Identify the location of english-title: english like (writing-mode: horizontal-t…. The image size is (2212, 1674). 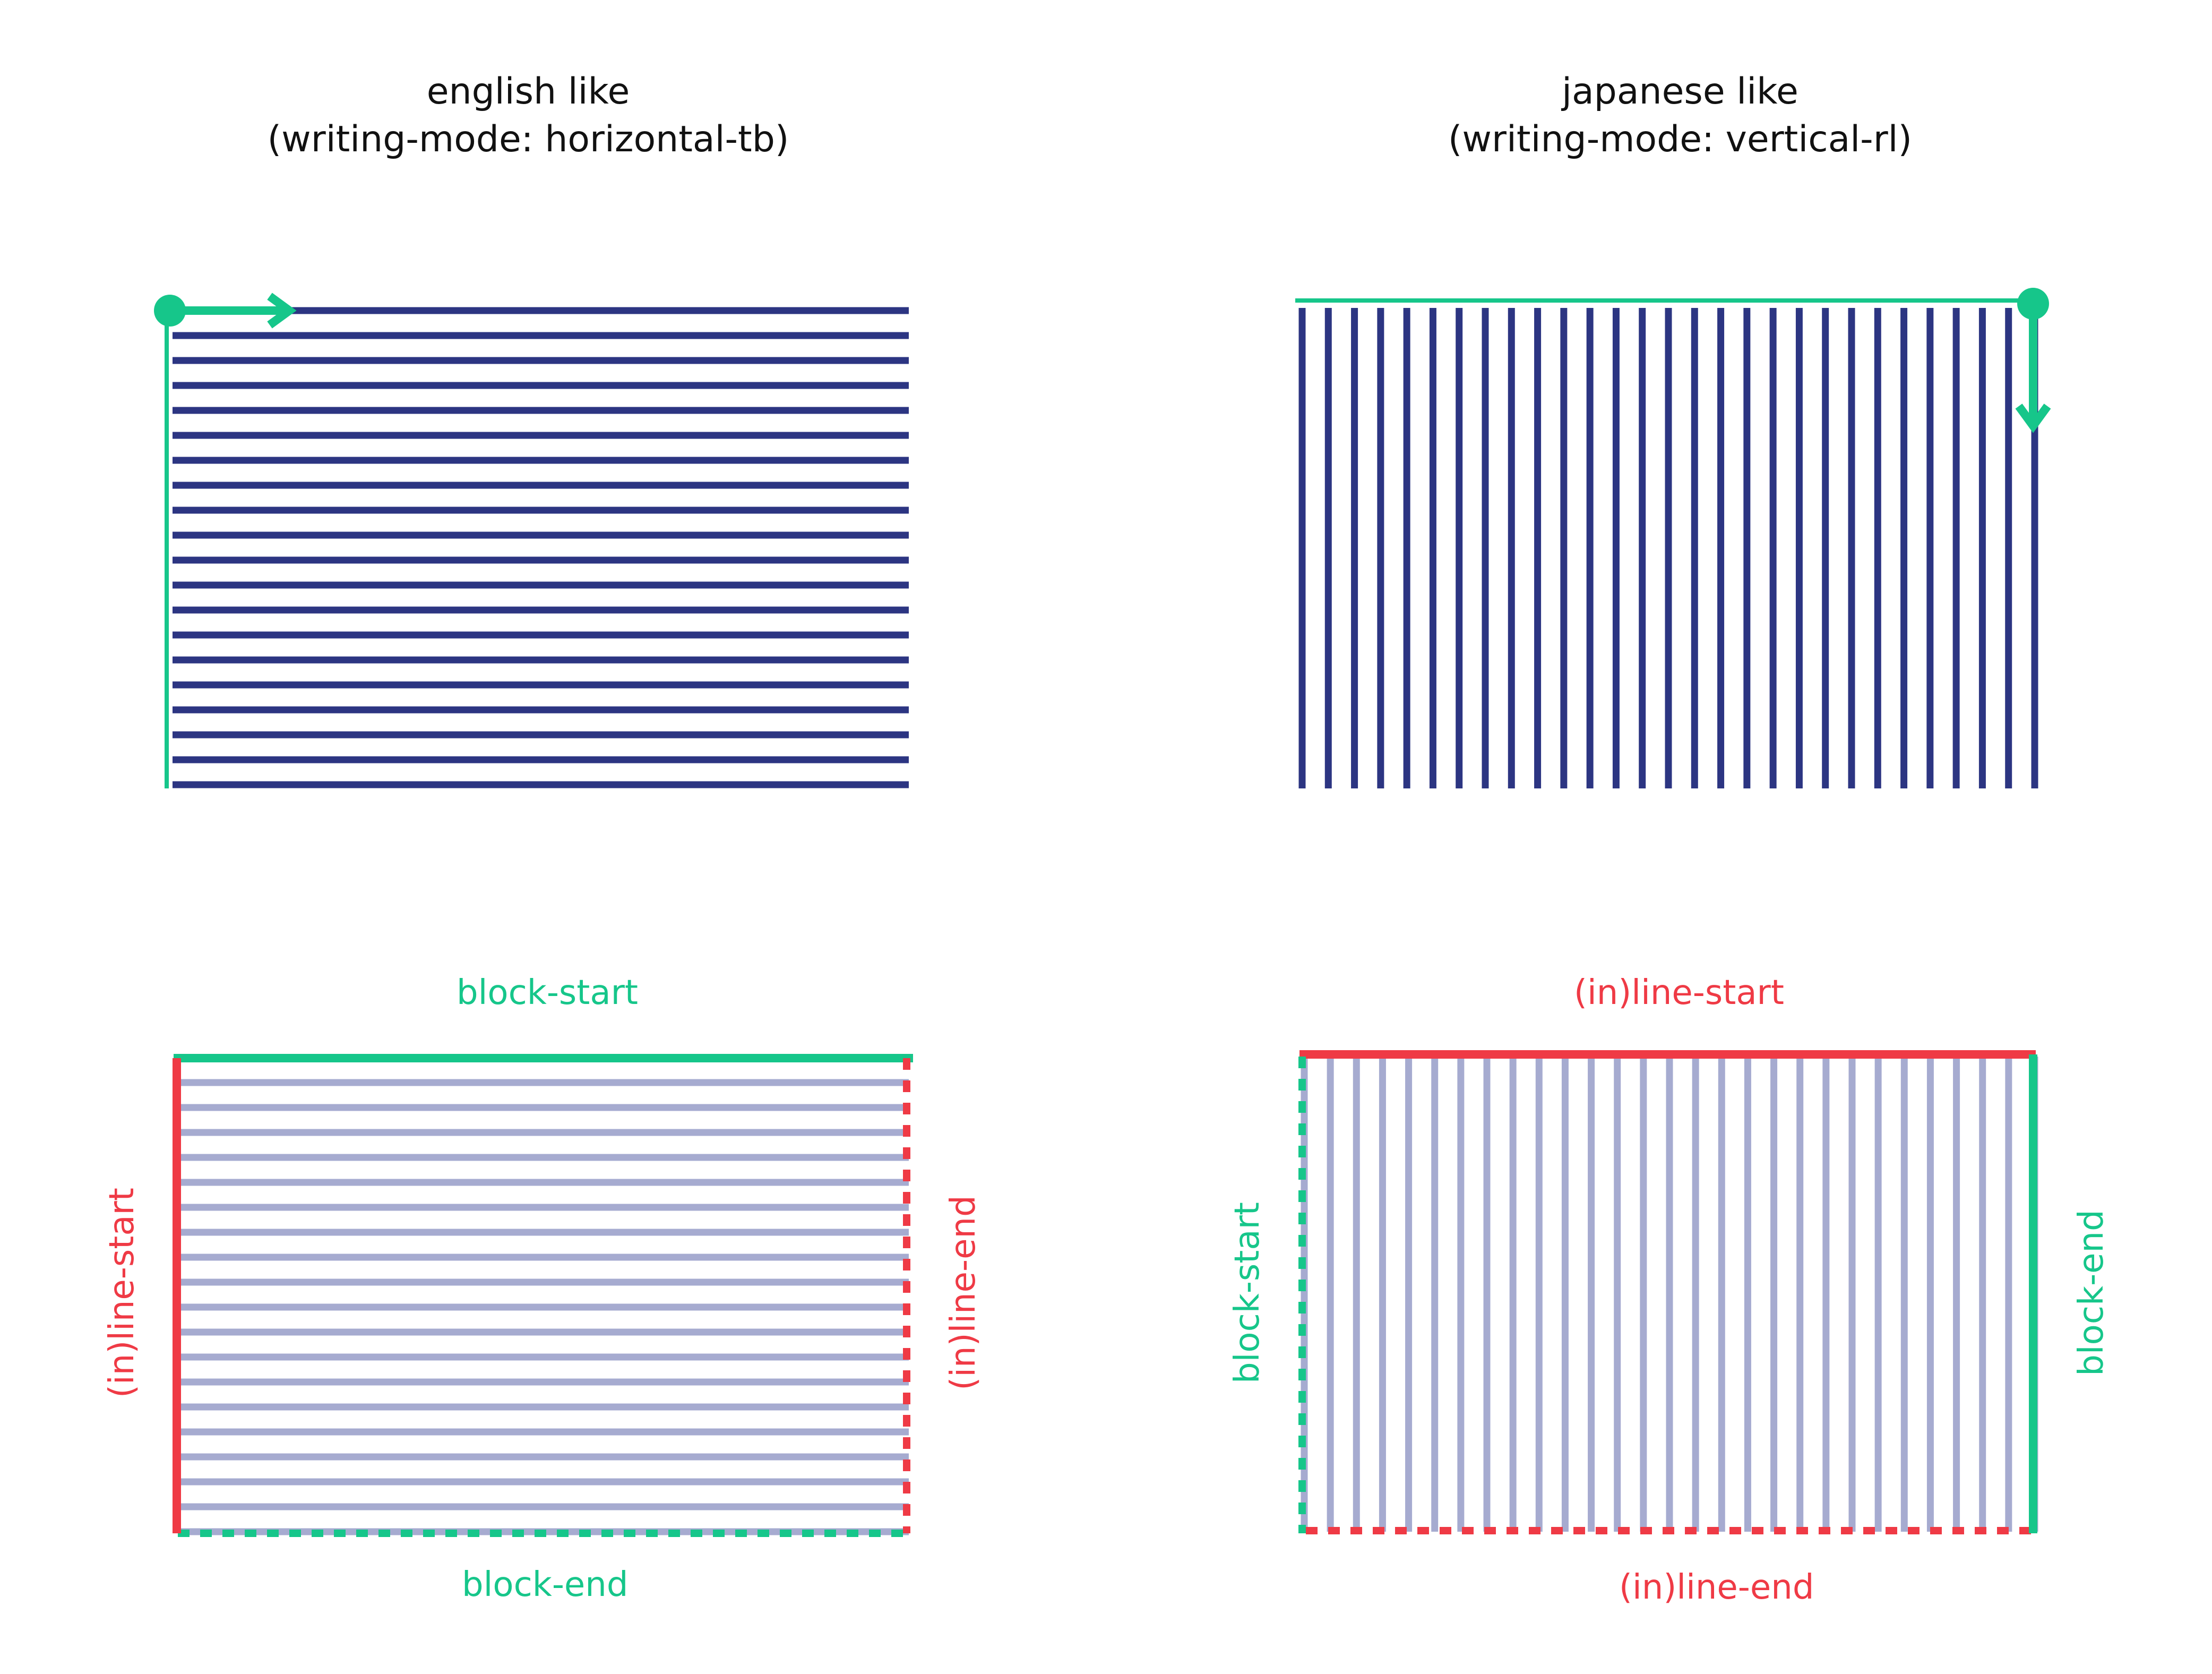
(528, 116).